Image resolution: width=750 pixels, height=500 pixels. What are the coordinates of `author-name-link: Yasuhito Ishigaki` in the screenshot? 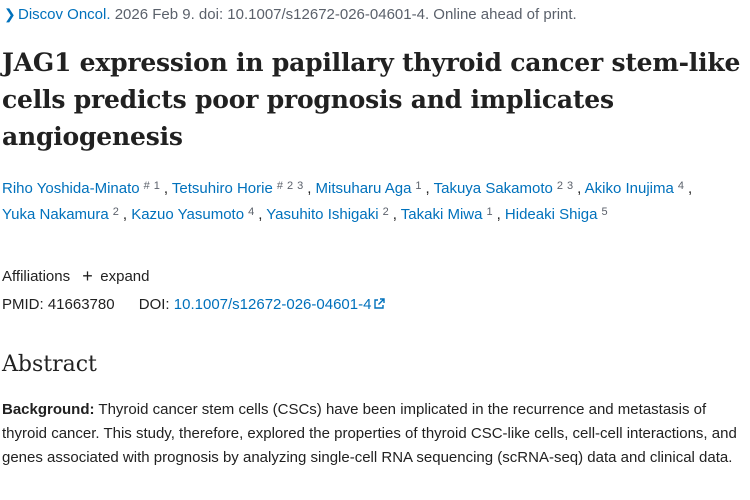 It's located at (322, 214).